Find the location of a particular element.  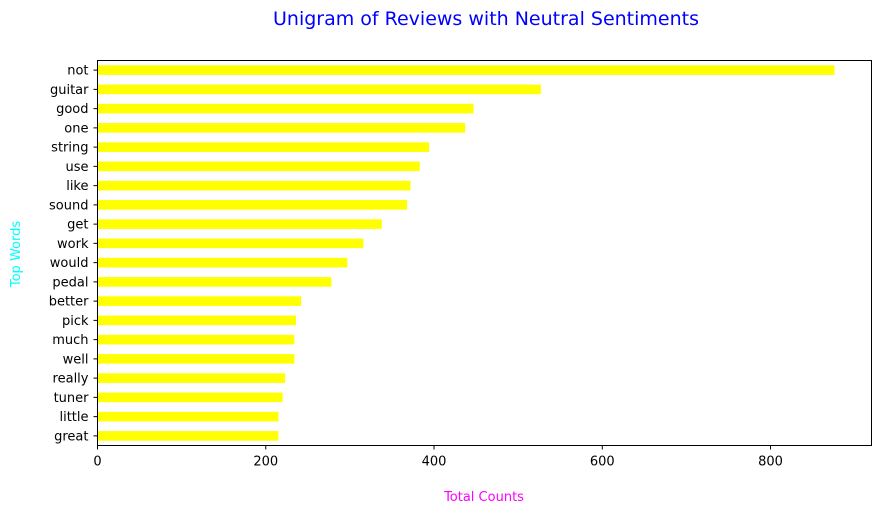

y-tick-label: pick is located at coordinates (75, 321).